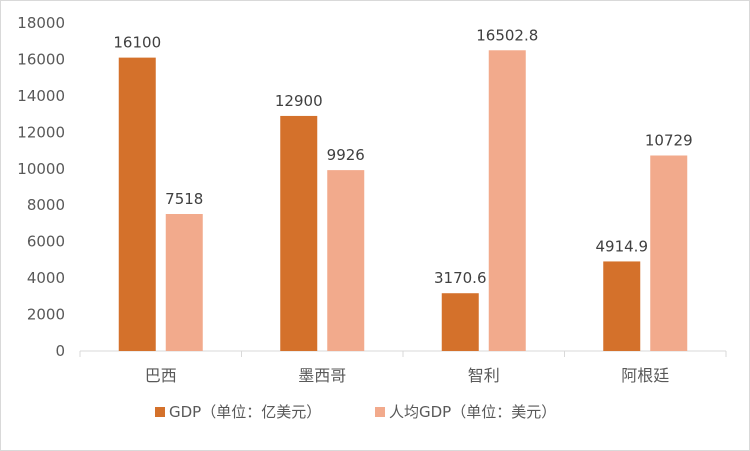 This screenshot has width=750, height=451. I want to click on y-tick-label: 10000, so click(41, 169).